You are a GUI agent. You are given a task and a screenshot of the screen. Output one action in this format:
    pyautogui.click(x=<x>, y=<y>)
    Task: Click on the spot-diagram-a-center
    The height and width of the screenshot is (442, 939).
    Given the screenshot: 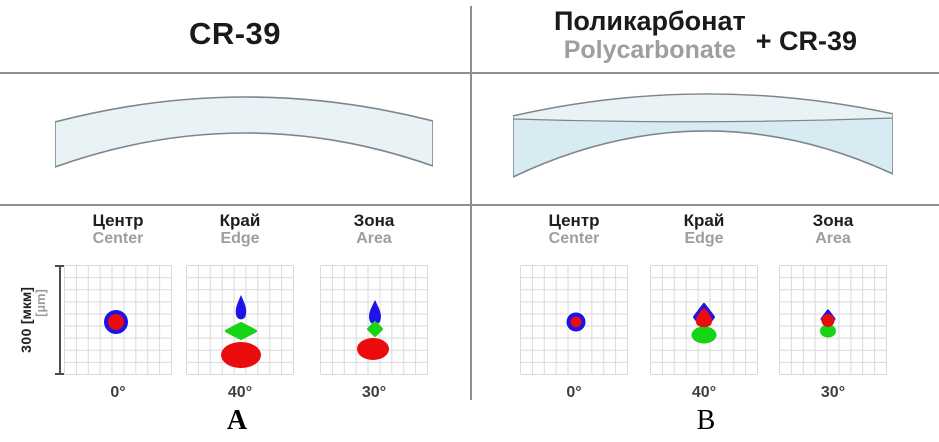 What is the action you would take?
    pyautogui.click(x=118, y=320)
    